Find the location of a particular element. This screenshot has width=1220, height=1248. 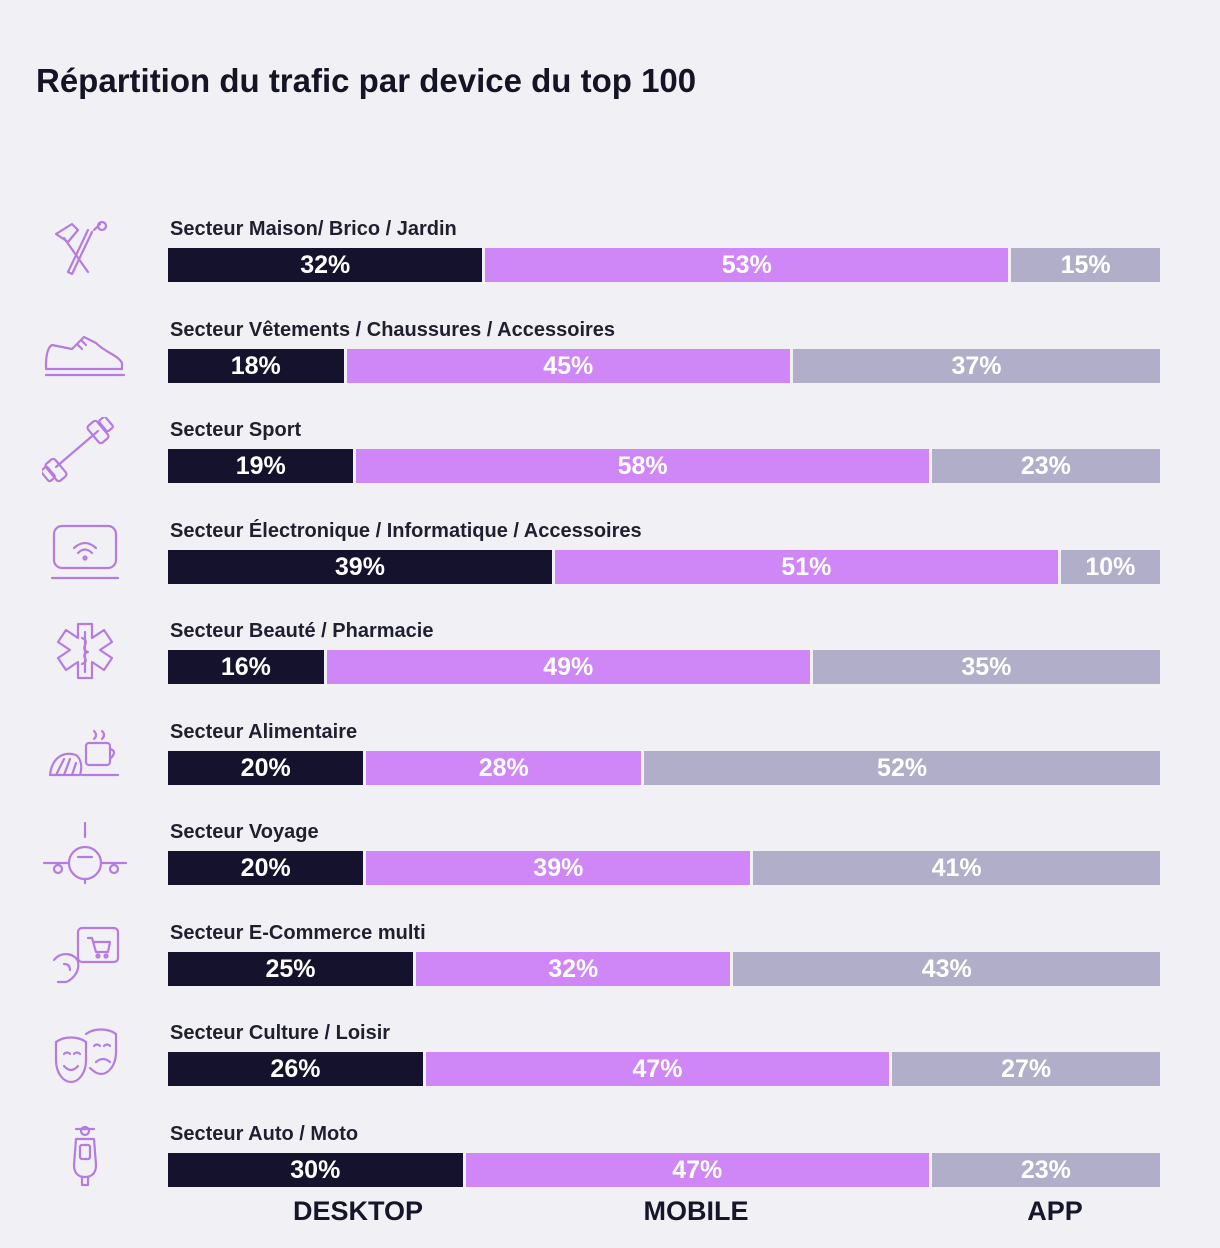

category-row: Secteur Sport 19% 58% 23% is located at coordinates (610, 453).